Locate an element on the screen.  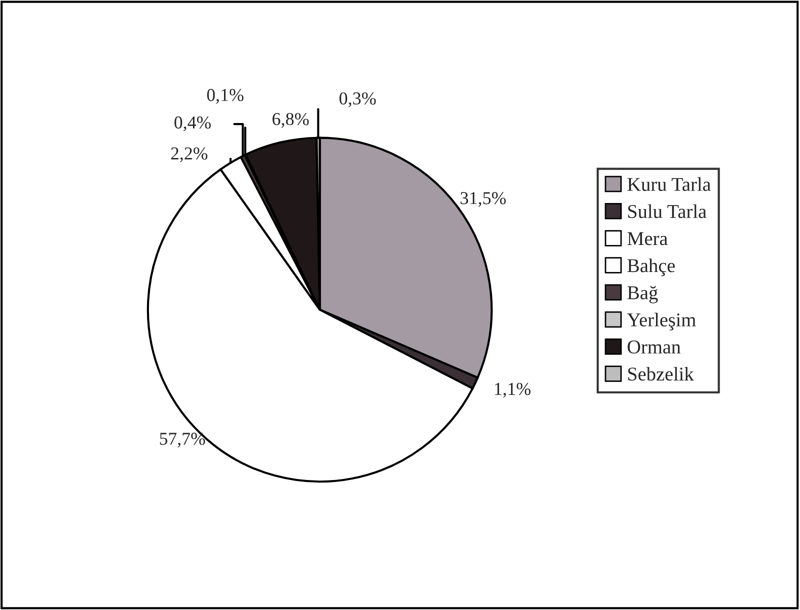
data-label: 31,5% is located at coordinates (483, 199).